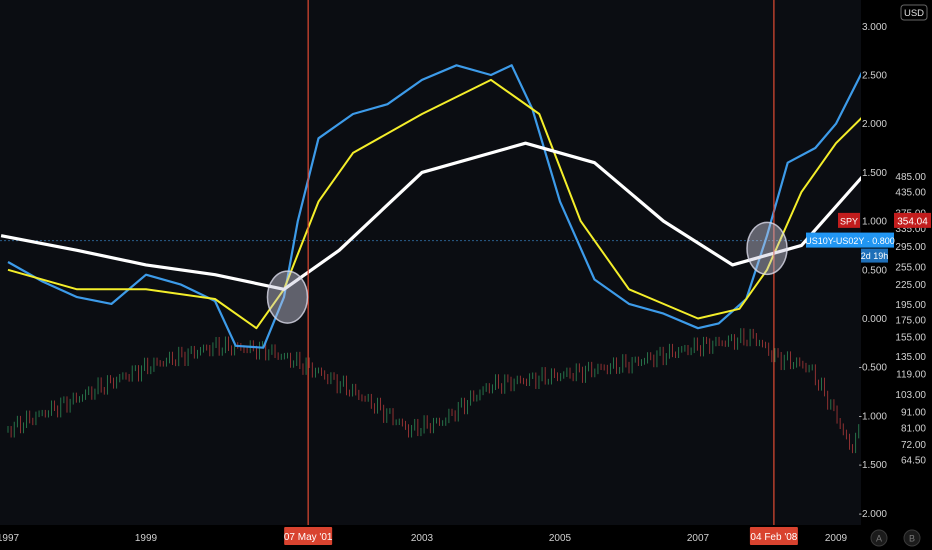  I want to click on spy-scale-tick-label: 72.00, so click(913, 445).